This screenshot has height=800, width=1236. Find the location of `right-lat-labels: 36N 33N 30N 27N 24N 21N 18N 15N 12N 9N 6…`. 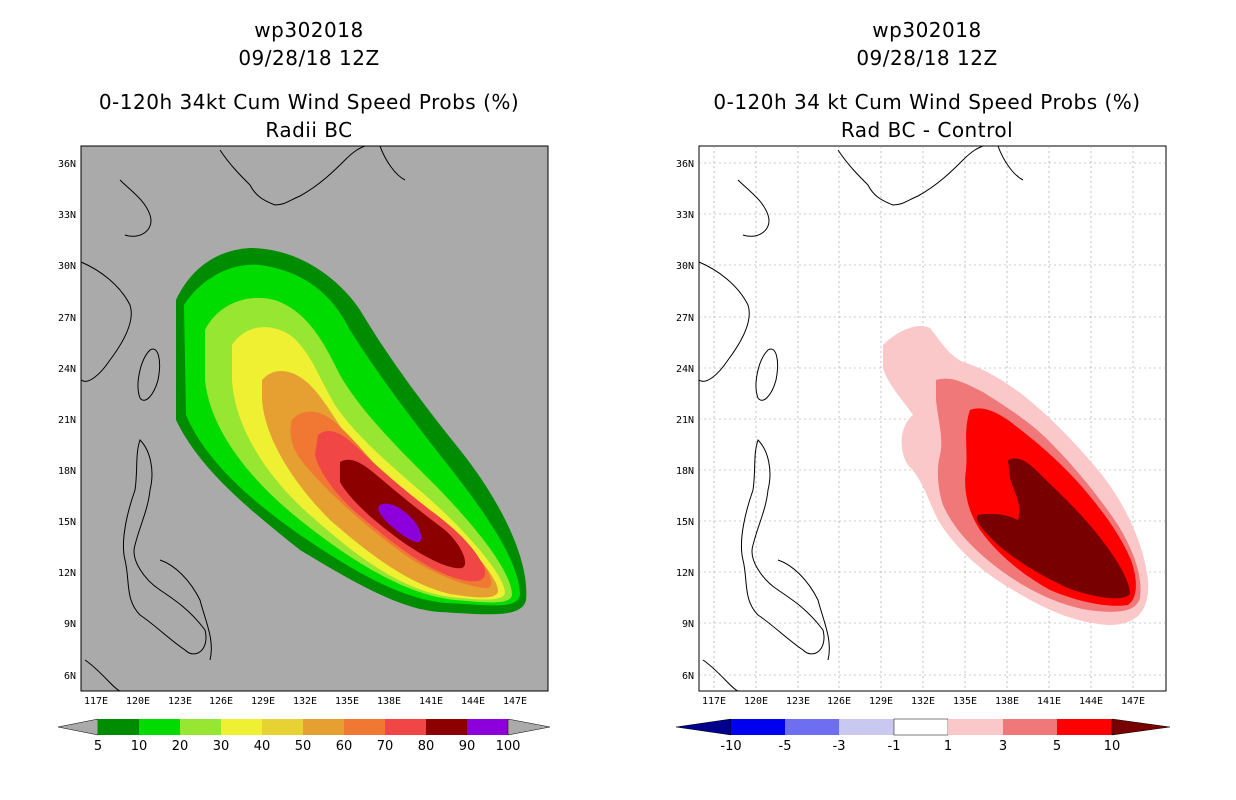

right-lat-labels: 36N 33N 30N 27N 24N 21N 18N 15N 12N 9N 6… is located at coordinates (685, 420).